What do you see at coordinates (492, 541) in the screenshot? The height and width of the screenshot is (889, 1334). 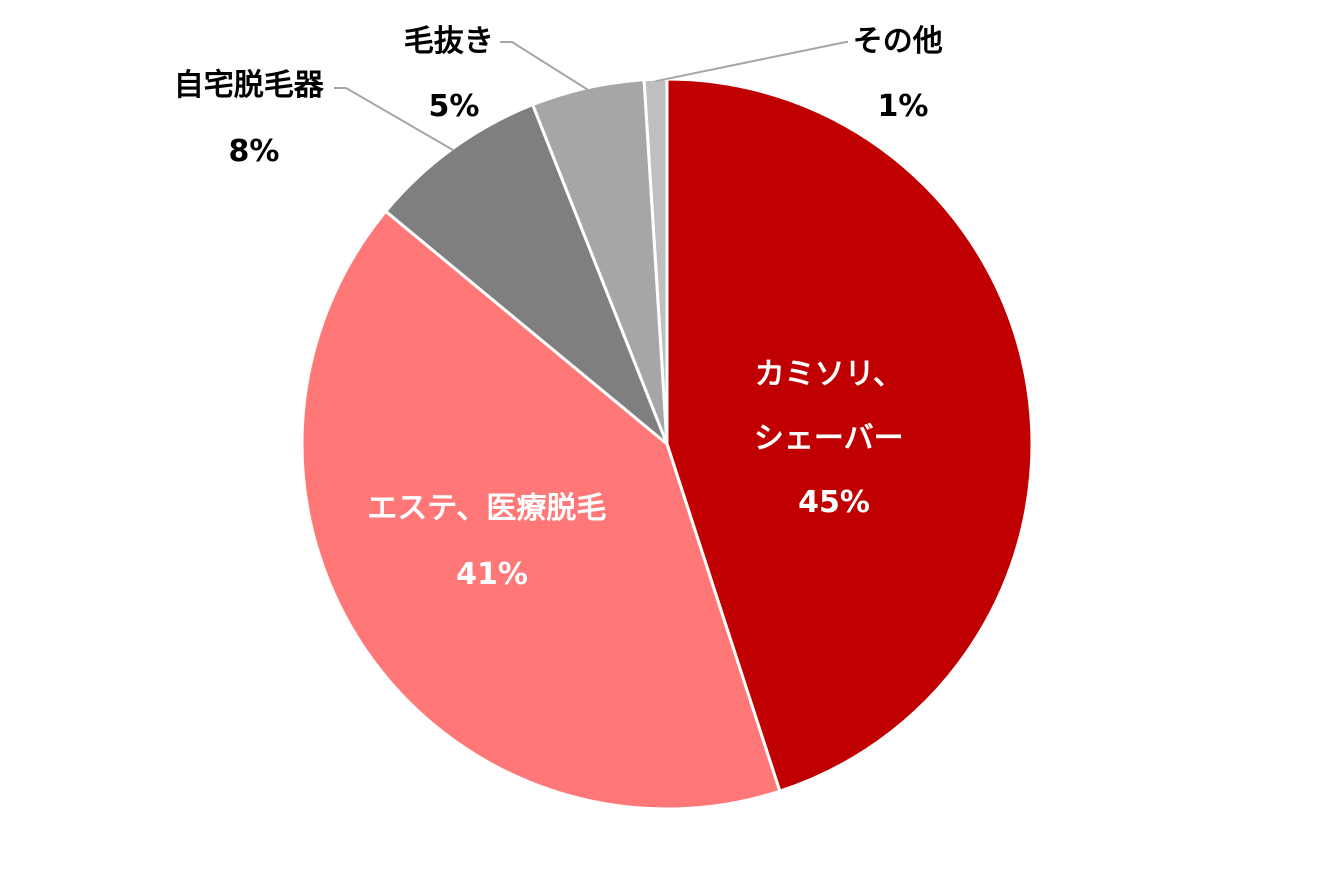 I see `slice-label-salon: エステ、医療脱毛 41%` at bounding box center [492, 541].